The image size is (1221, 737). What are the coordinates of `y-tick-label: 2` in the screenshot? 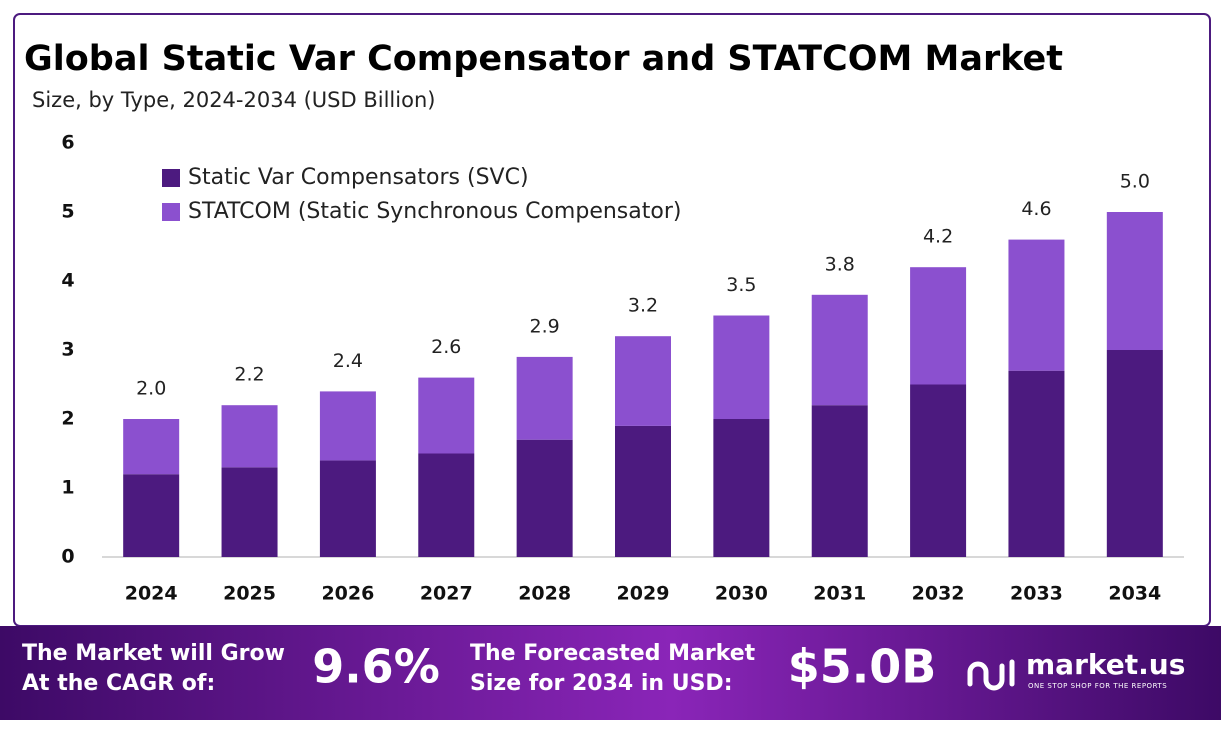 It's located at (67, 419).